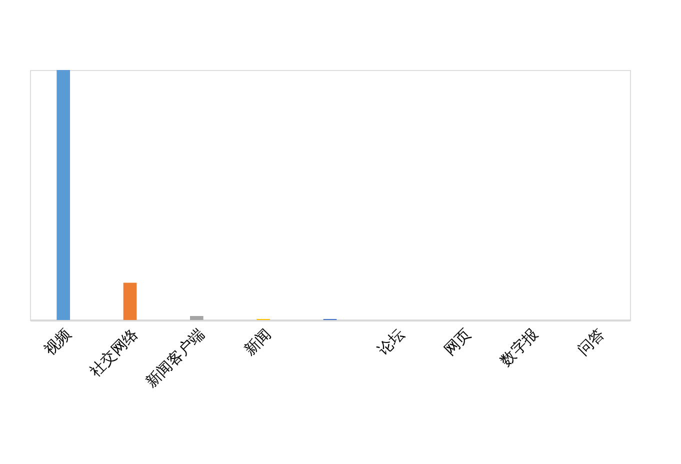  What do you see at coordinates (519, 348) in the screenshot?
I see `x-tick-label: 数字报` at bounding box center [519, 348].